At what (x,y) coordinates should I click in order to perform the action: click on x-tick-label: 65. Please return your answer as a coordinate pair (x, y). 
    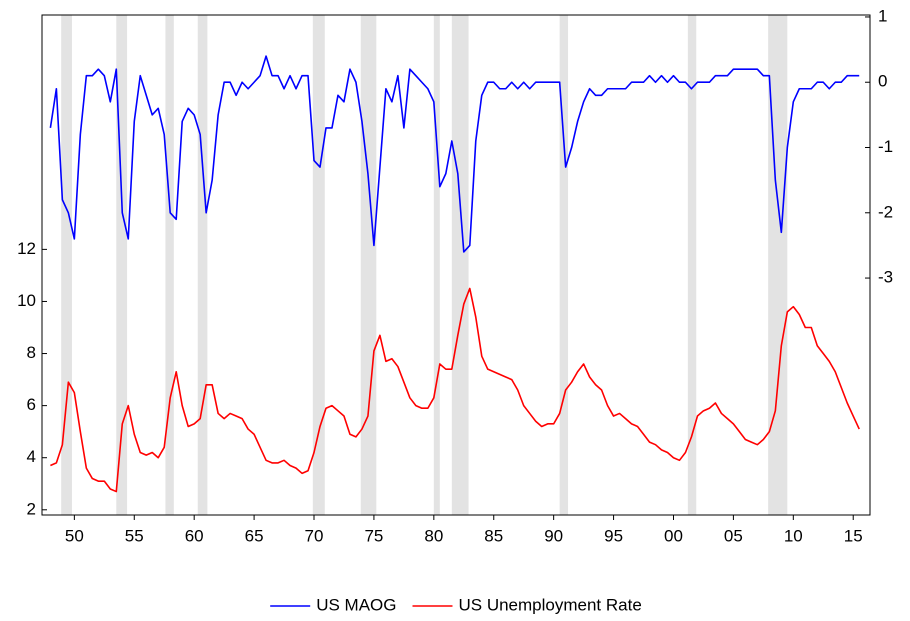
    Looking at the image, I should click on (254, 535).